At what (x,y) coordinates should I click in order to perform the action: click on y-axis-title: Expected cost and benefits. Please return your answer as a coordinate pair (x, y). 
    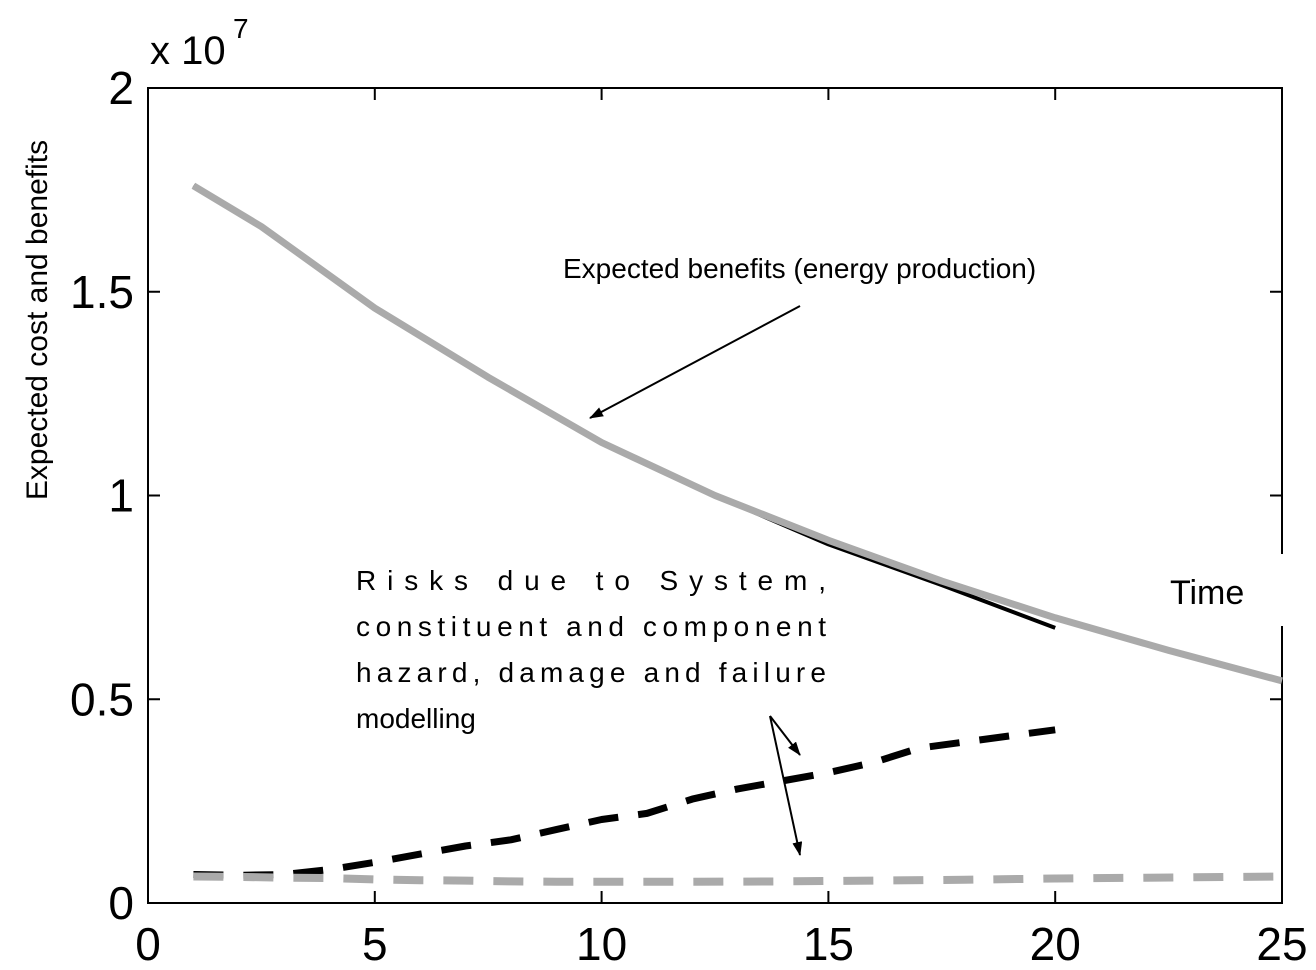
    Looking at the image, I should click on (37, 320).